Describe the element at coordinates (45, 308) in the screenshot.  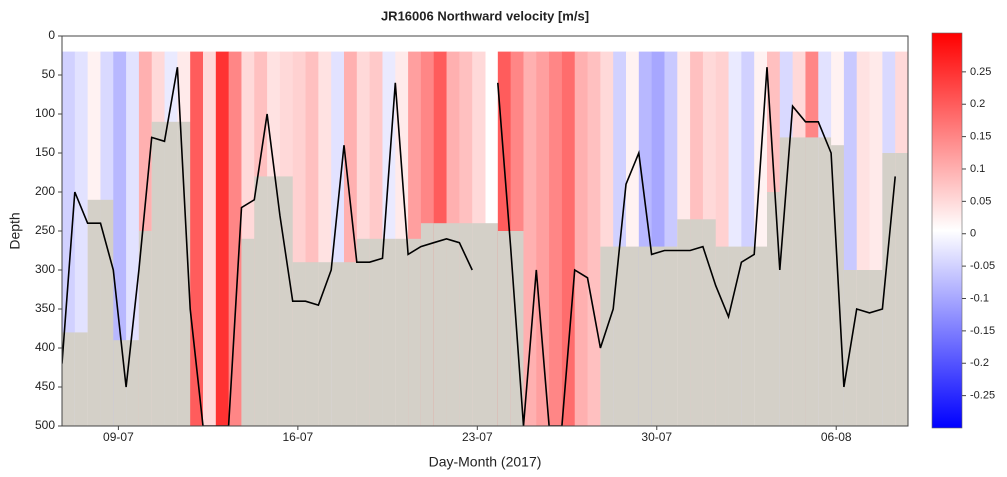
I see `y-tick-label: 350` at that location.